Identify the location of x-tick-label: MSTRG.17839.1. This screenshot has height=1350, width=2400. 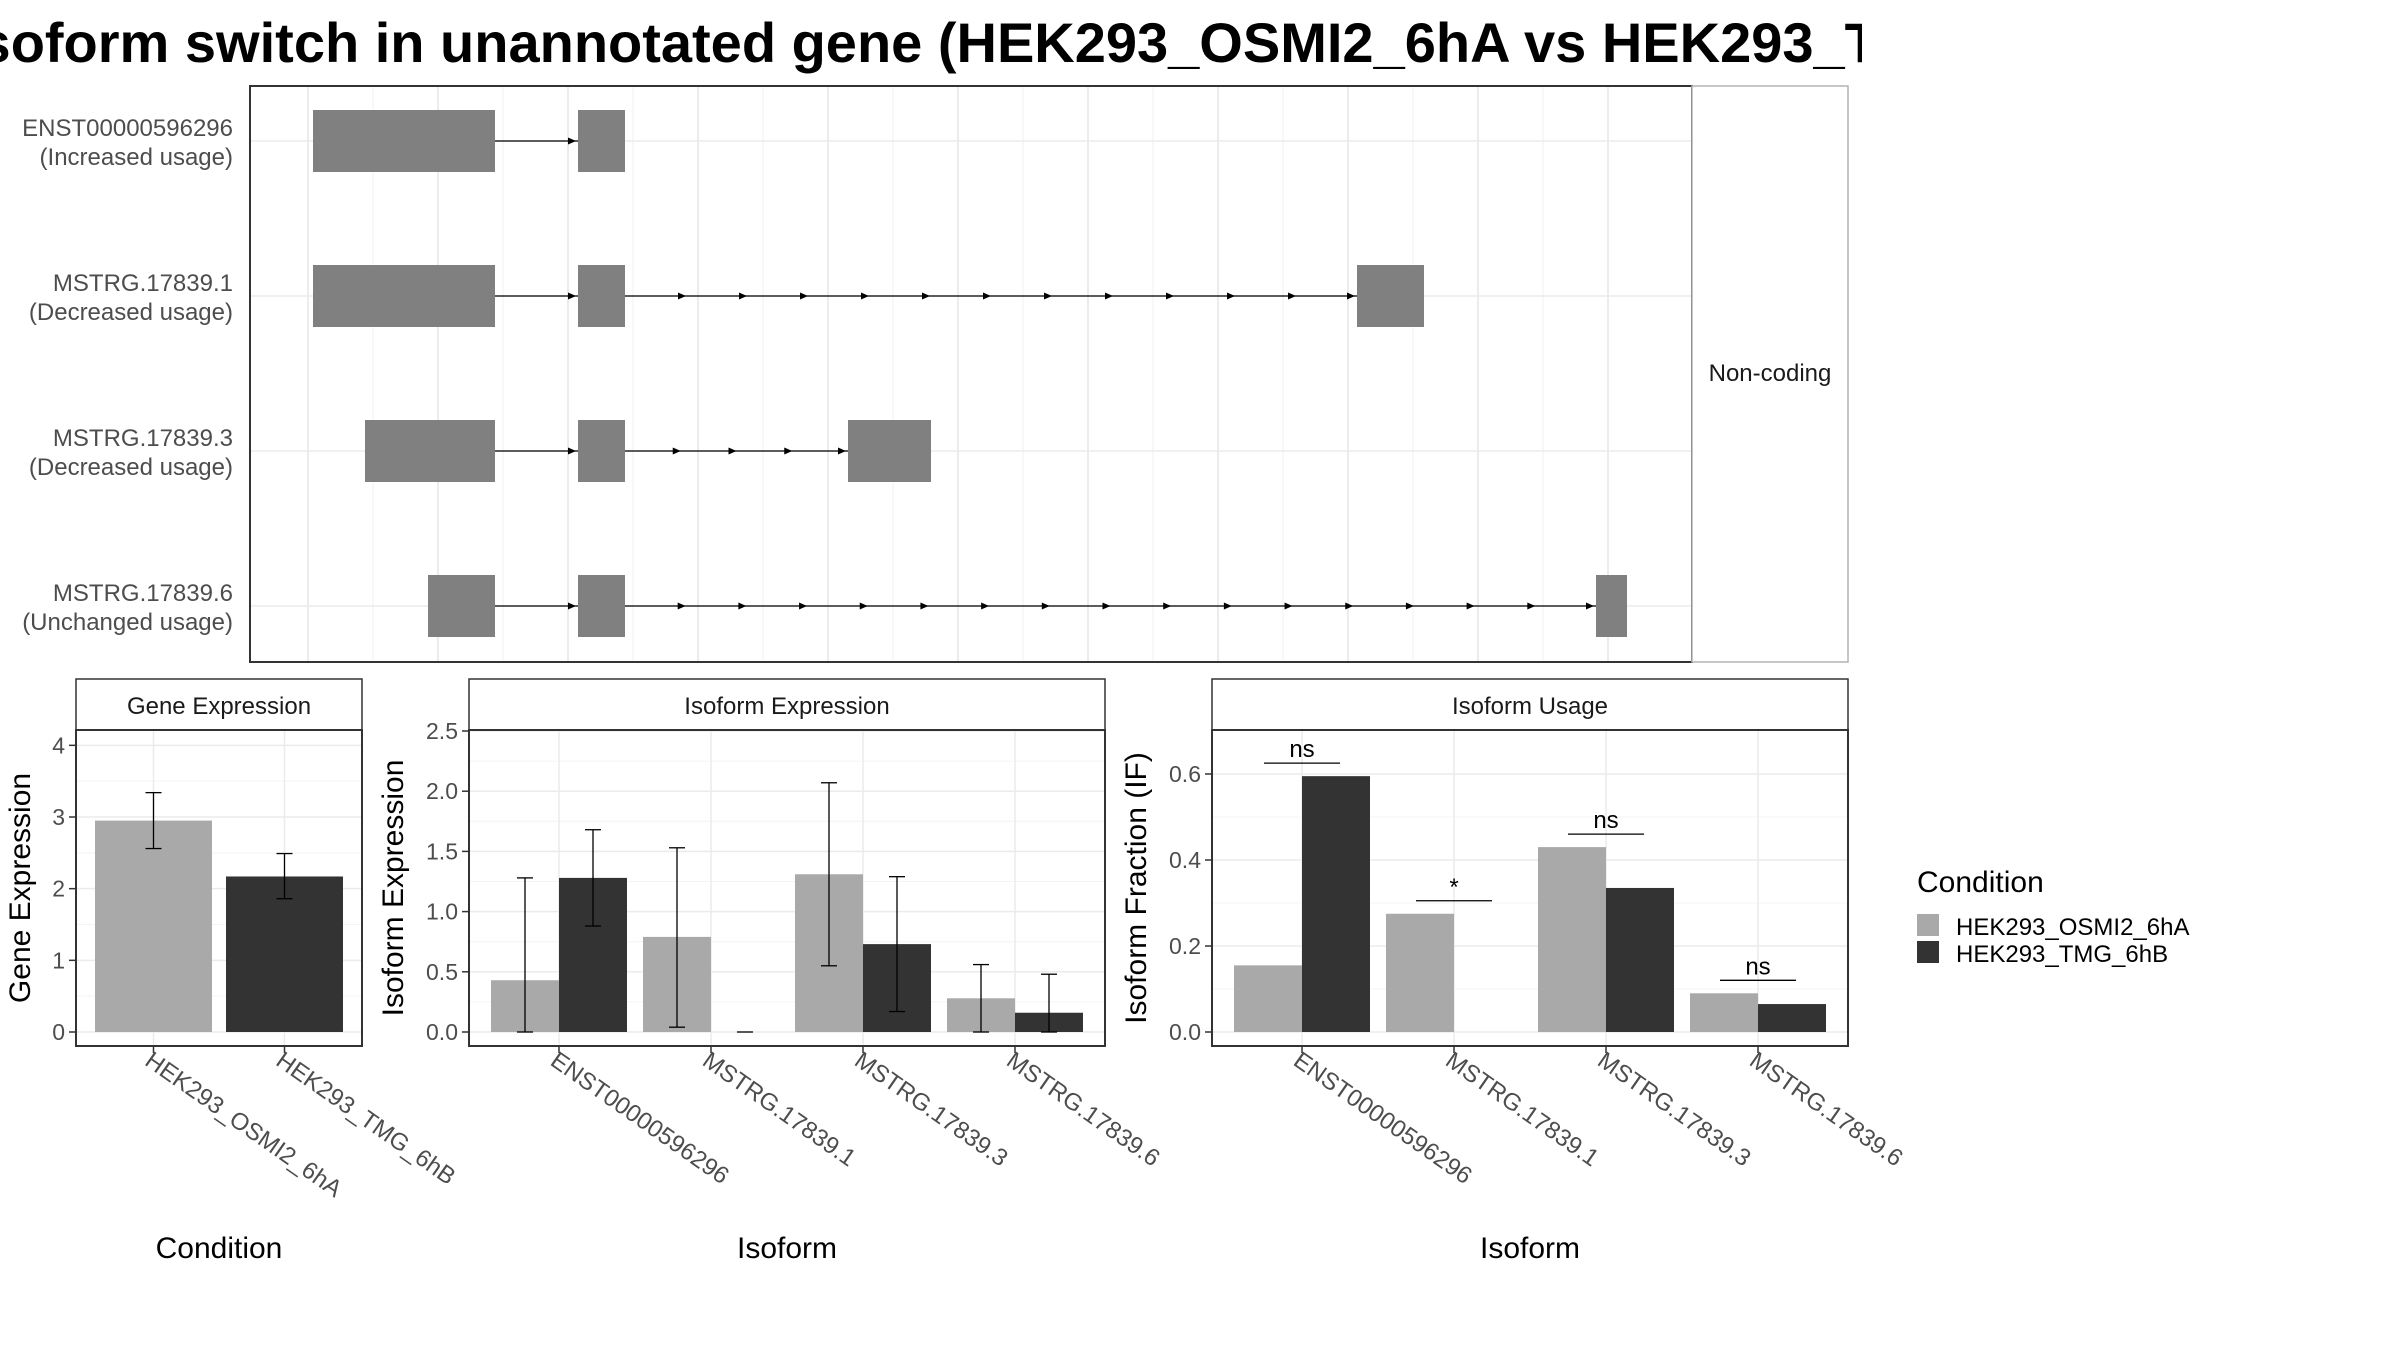
(1522, 1109).